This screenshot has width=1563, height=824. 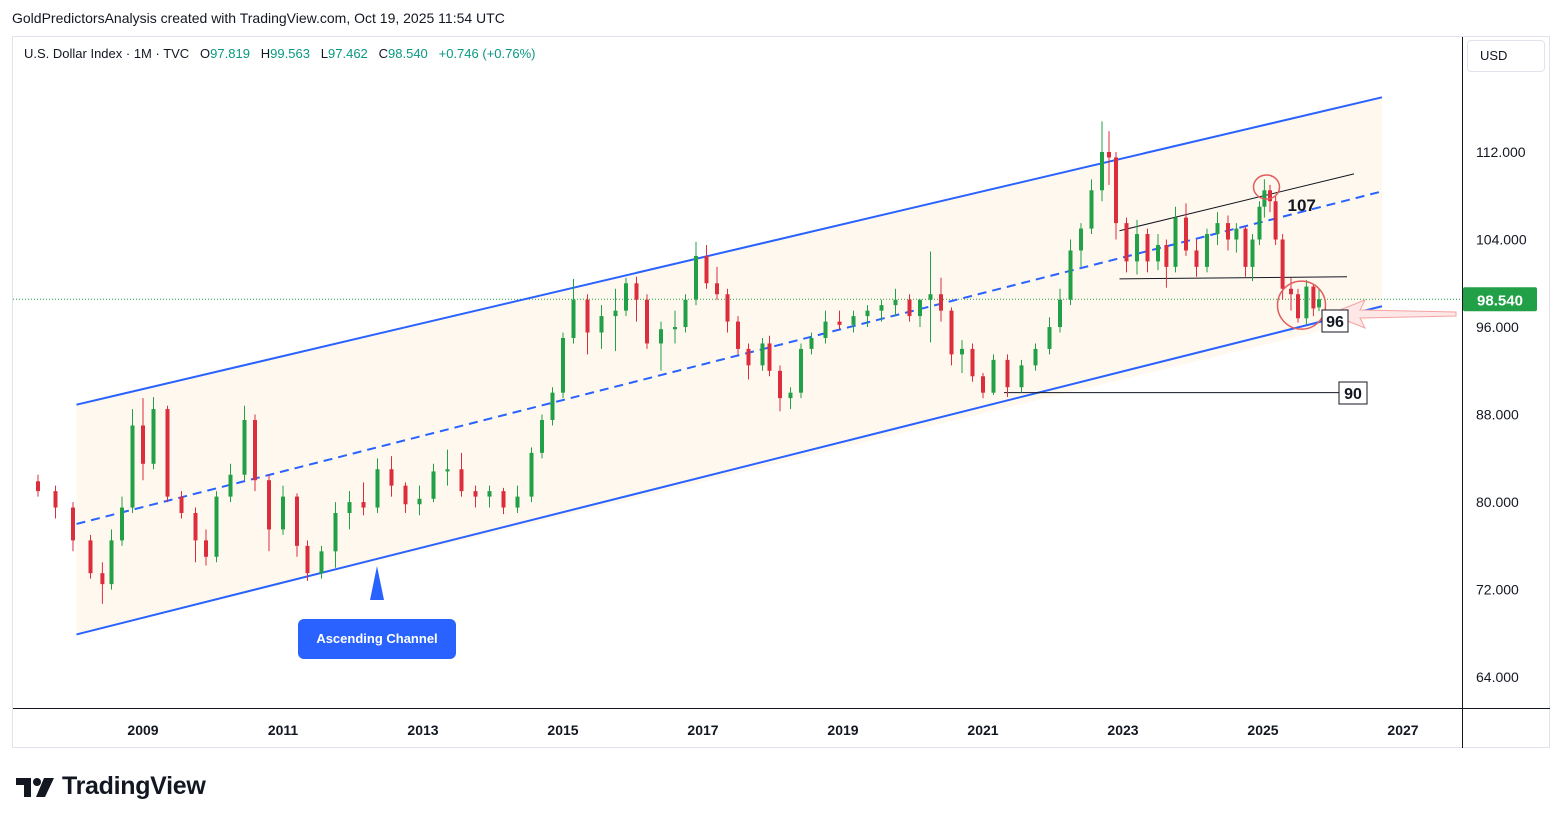 What do you see at coordinates (1353, 393) in the screenshot?
I see `level-90-label-box` at bounding box center [1353, 393].